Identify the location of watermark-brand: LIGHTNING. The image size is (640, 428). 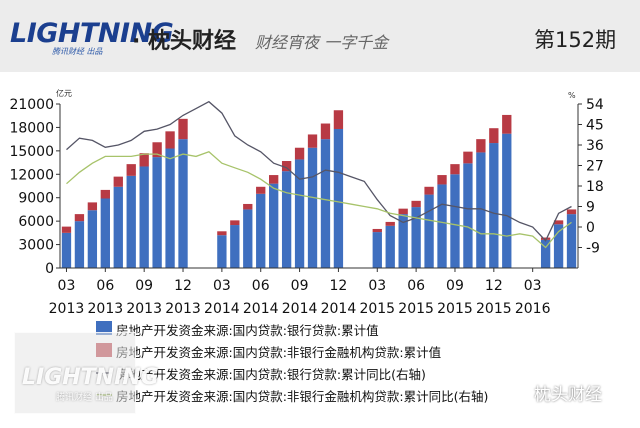
(90, 377).